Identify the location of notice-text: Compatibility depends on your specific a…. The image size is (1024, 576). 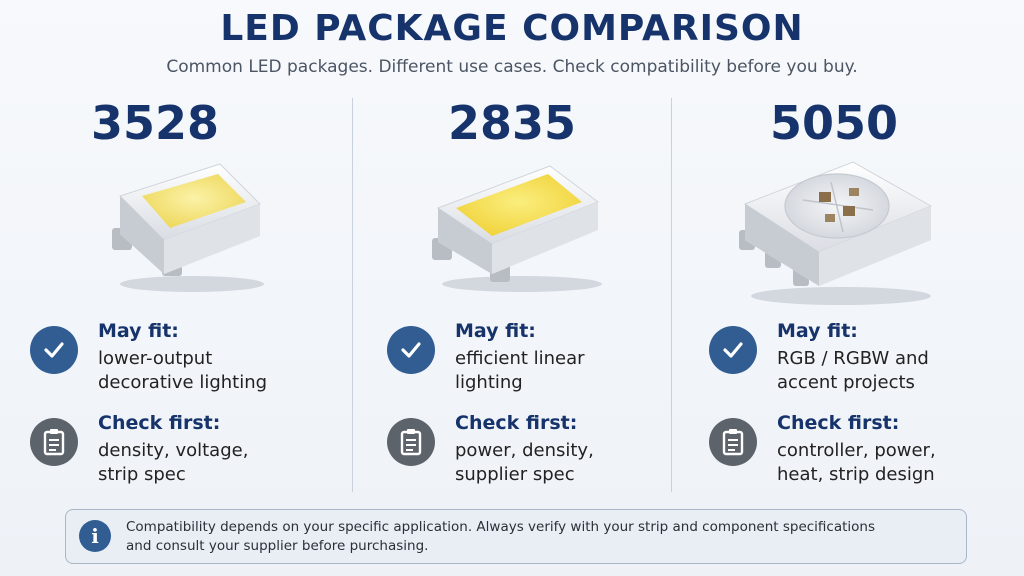
(501, 536).